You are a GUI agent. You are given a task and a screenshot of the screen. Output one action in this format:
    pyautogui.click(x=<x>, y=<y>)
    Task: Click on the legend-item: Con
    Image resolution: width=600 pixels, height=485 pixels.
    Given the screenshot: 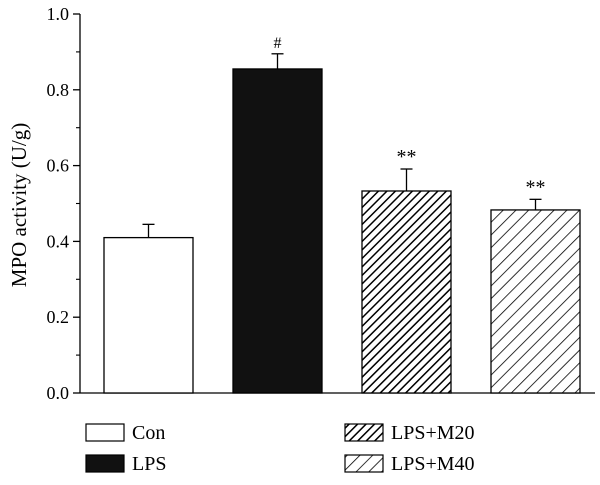 What is the action you would take?
    pyautogui.click(x=125, y=433)
    